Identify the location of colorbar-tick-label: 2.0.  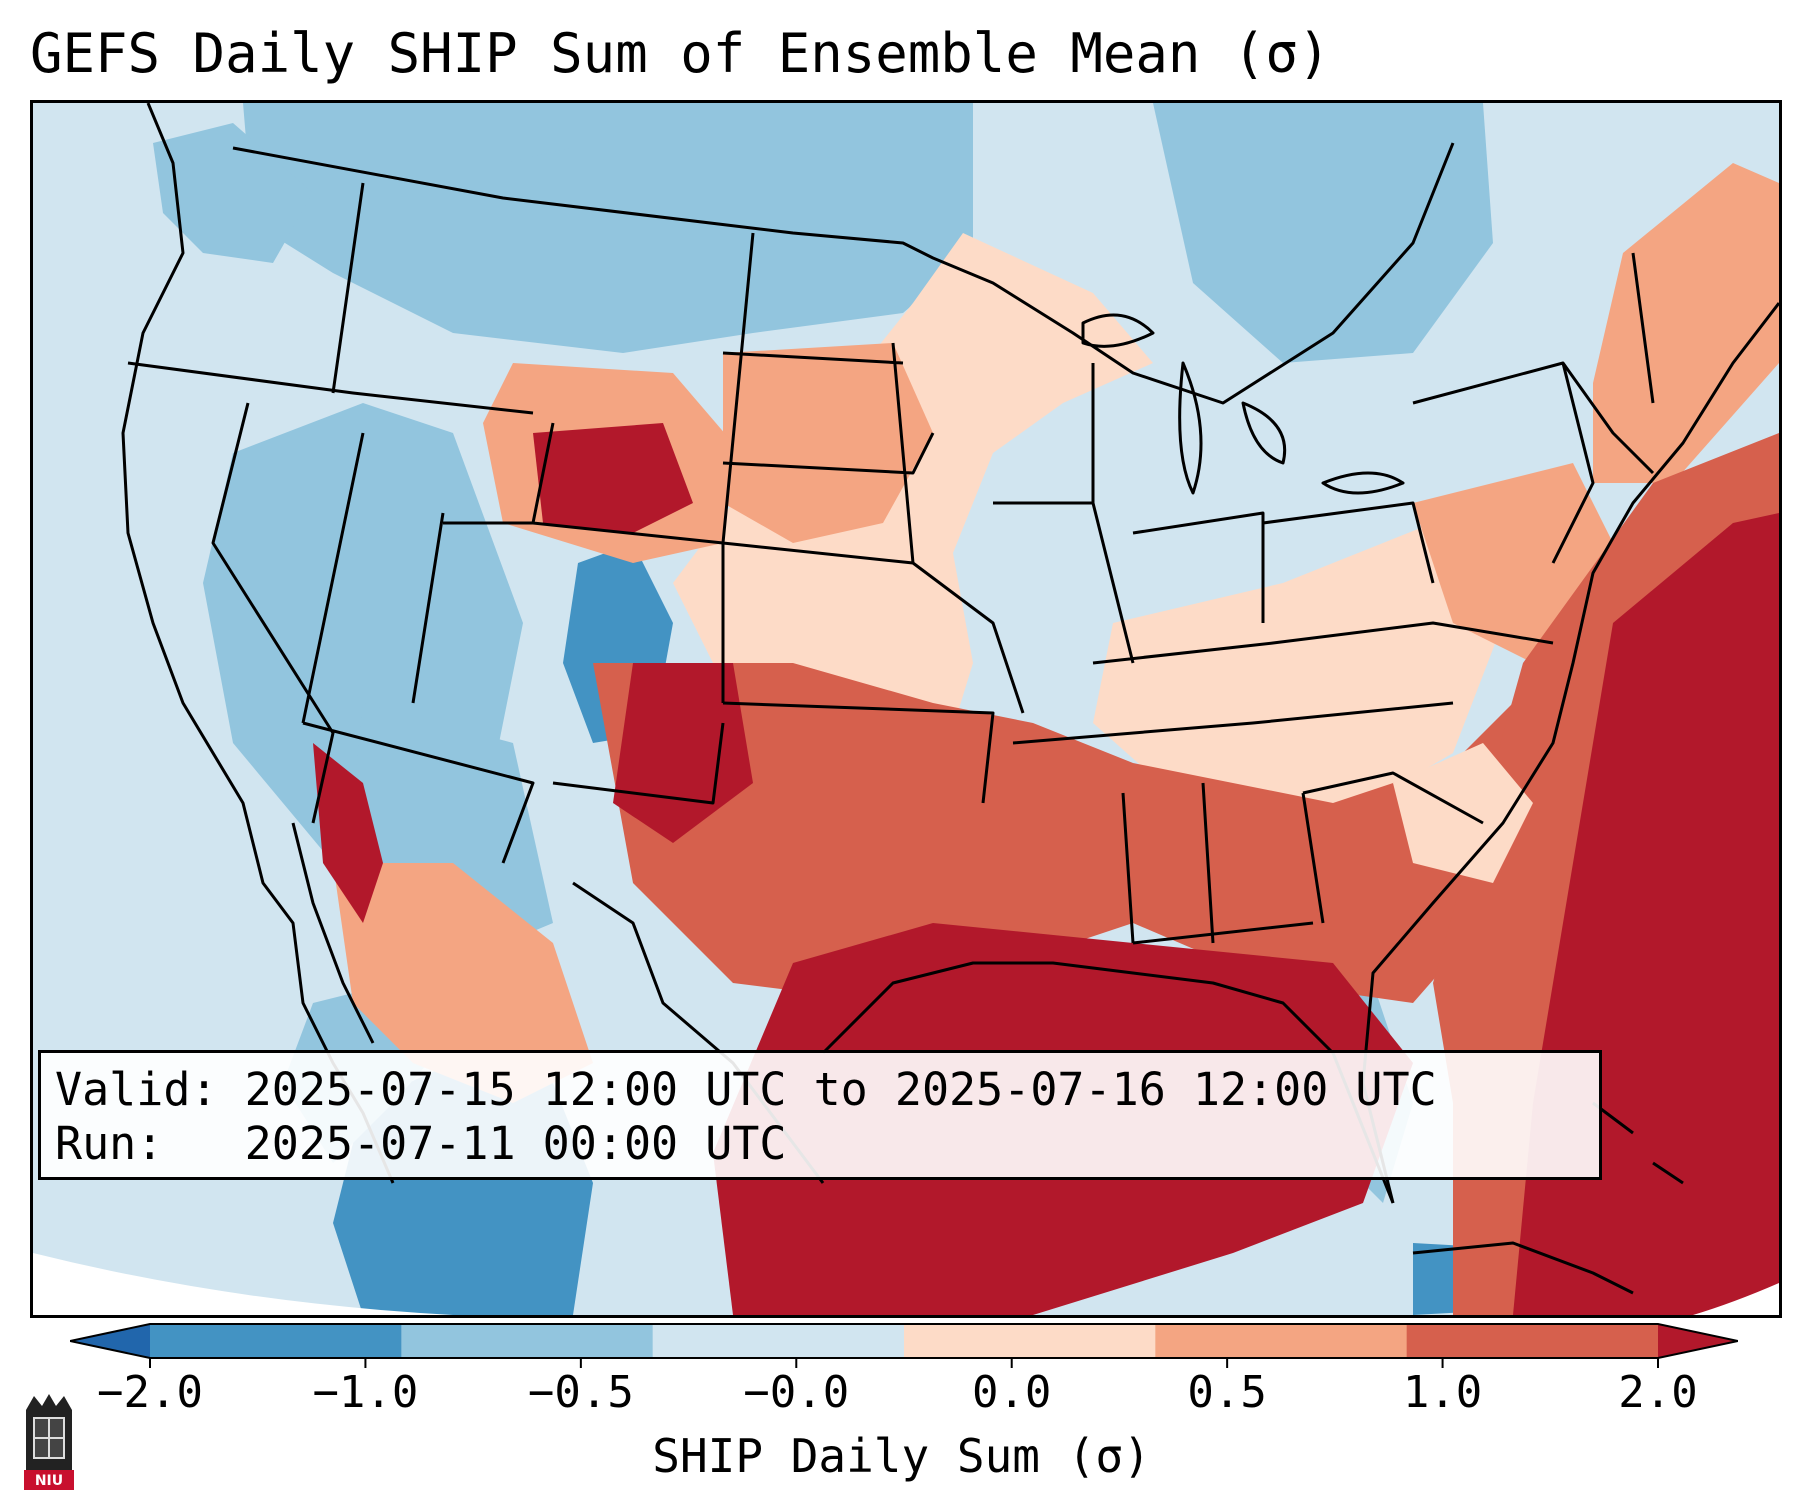
(1658, 1392).